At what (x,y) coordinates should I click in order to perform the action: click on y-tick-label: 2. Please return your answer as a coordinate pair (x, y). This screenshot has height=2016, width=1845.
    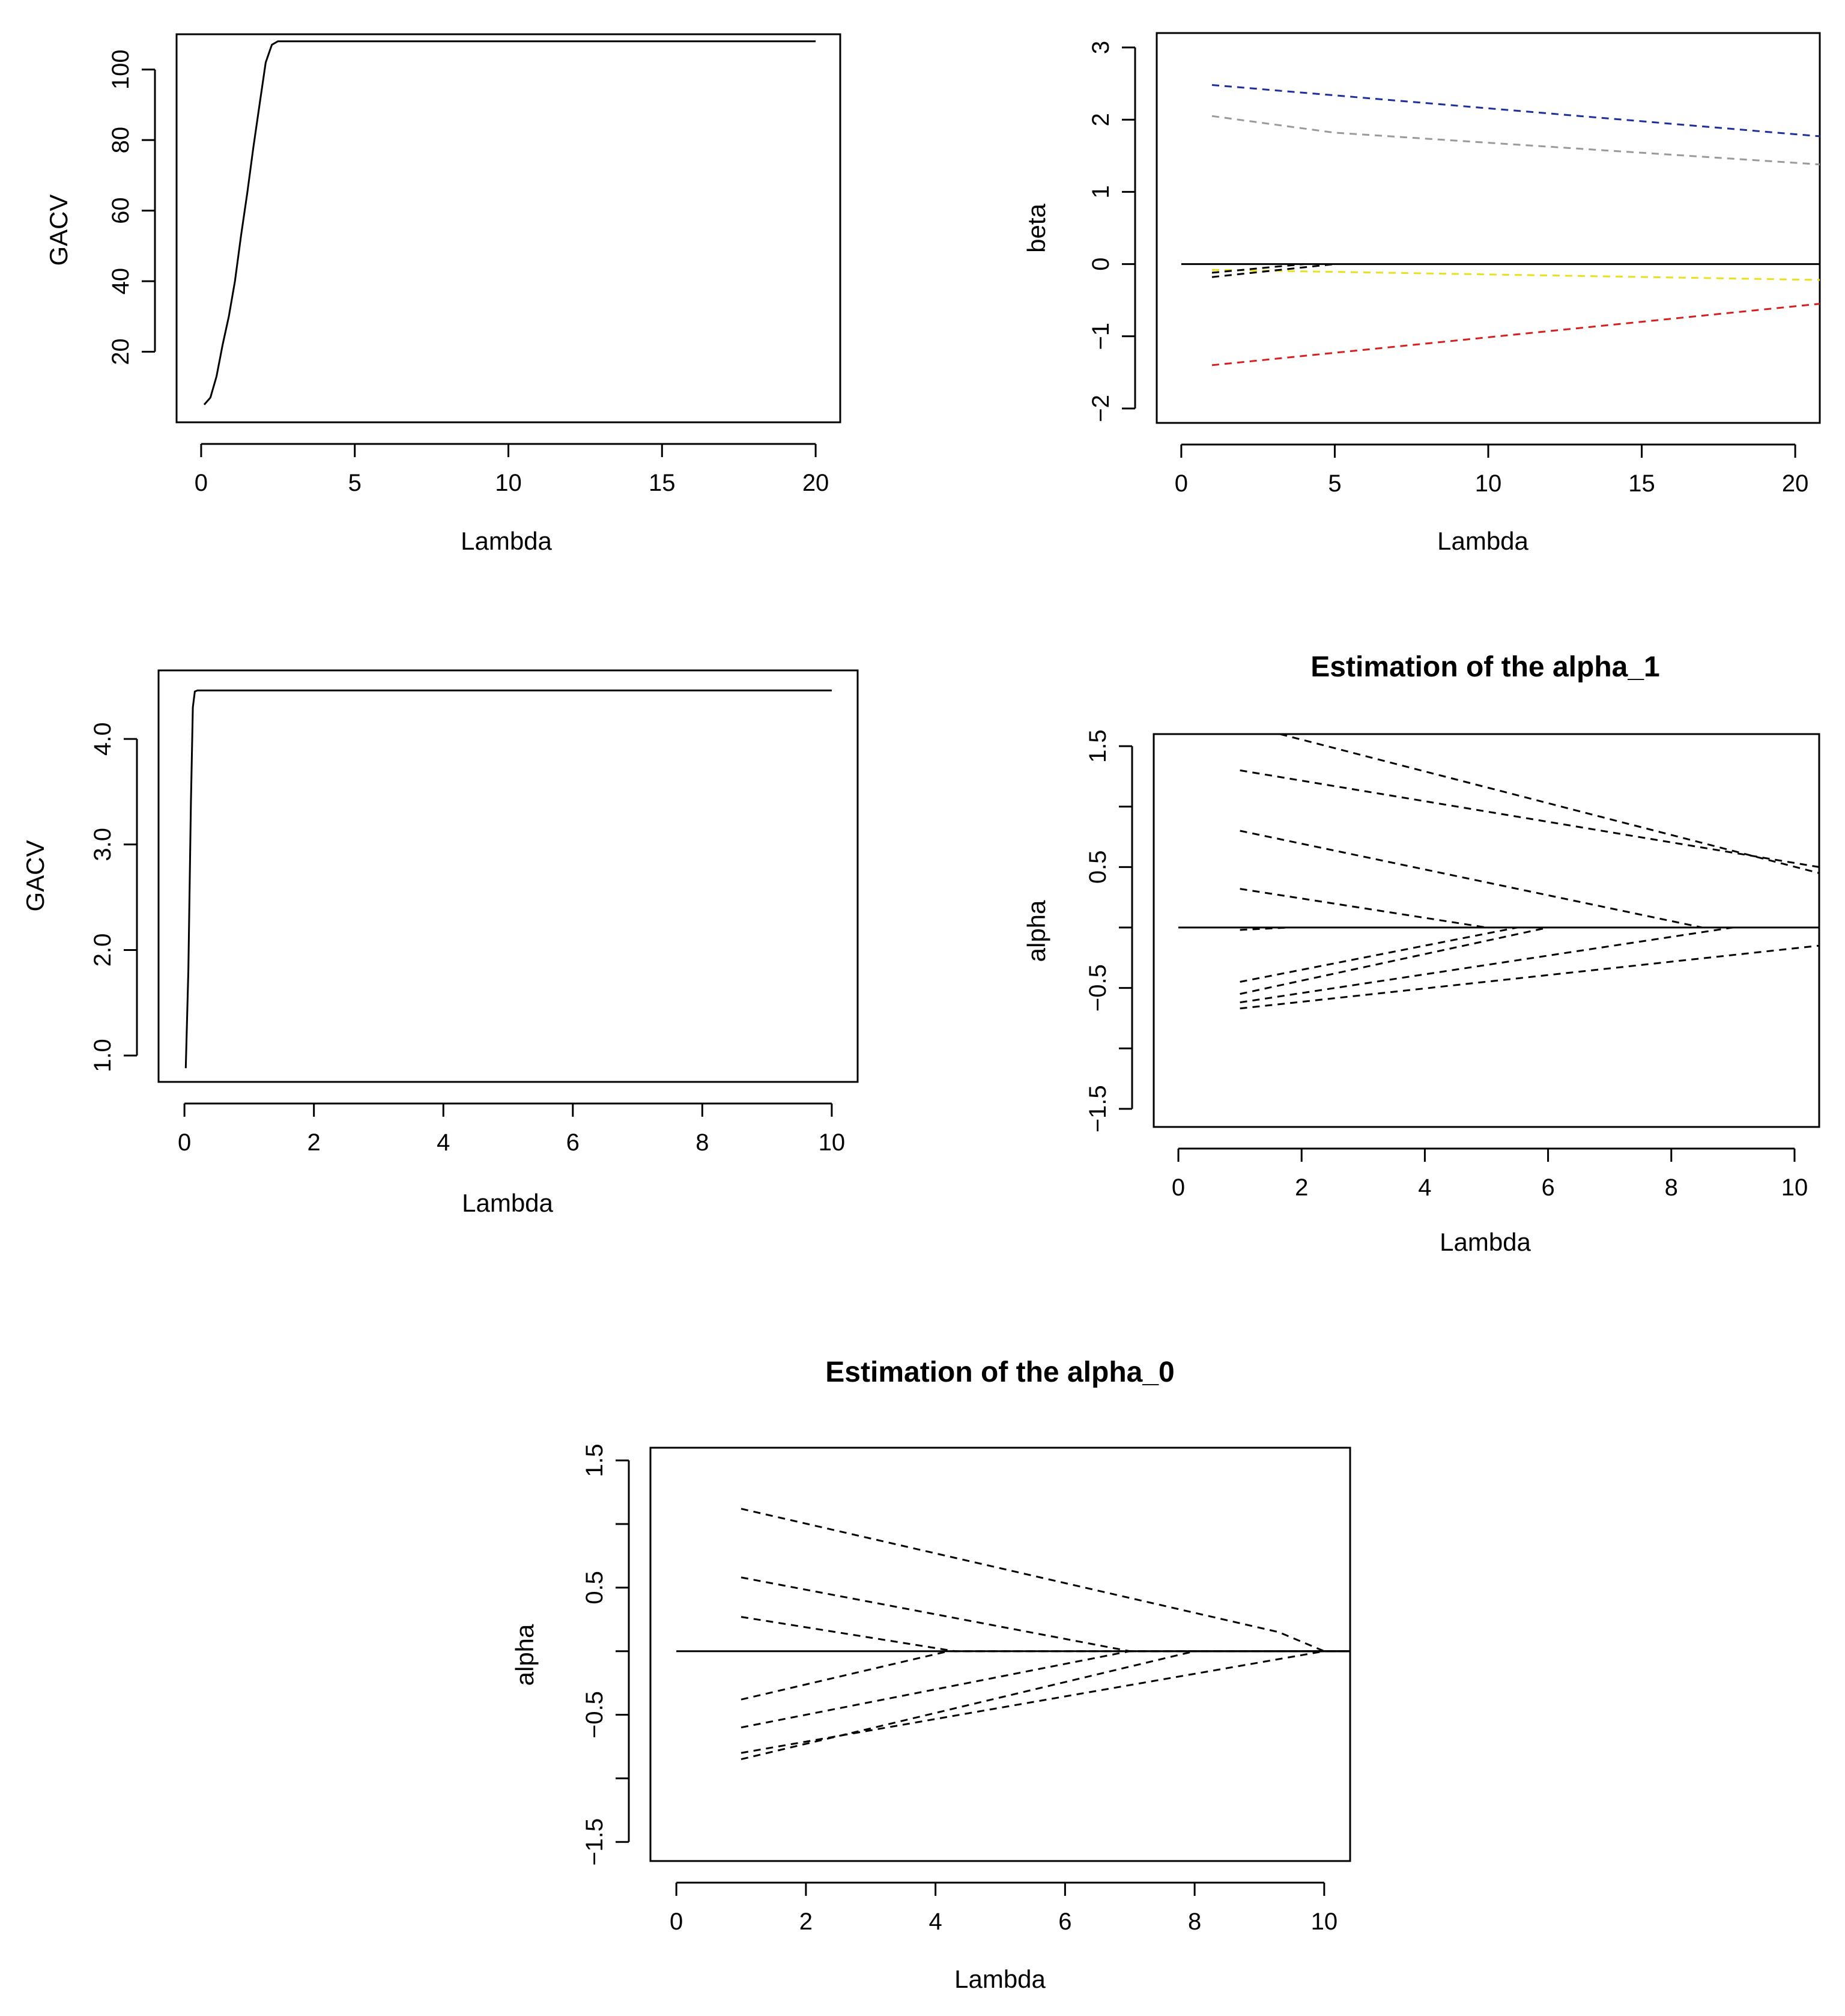
    Looking at the image, I should click on (1101, 119).